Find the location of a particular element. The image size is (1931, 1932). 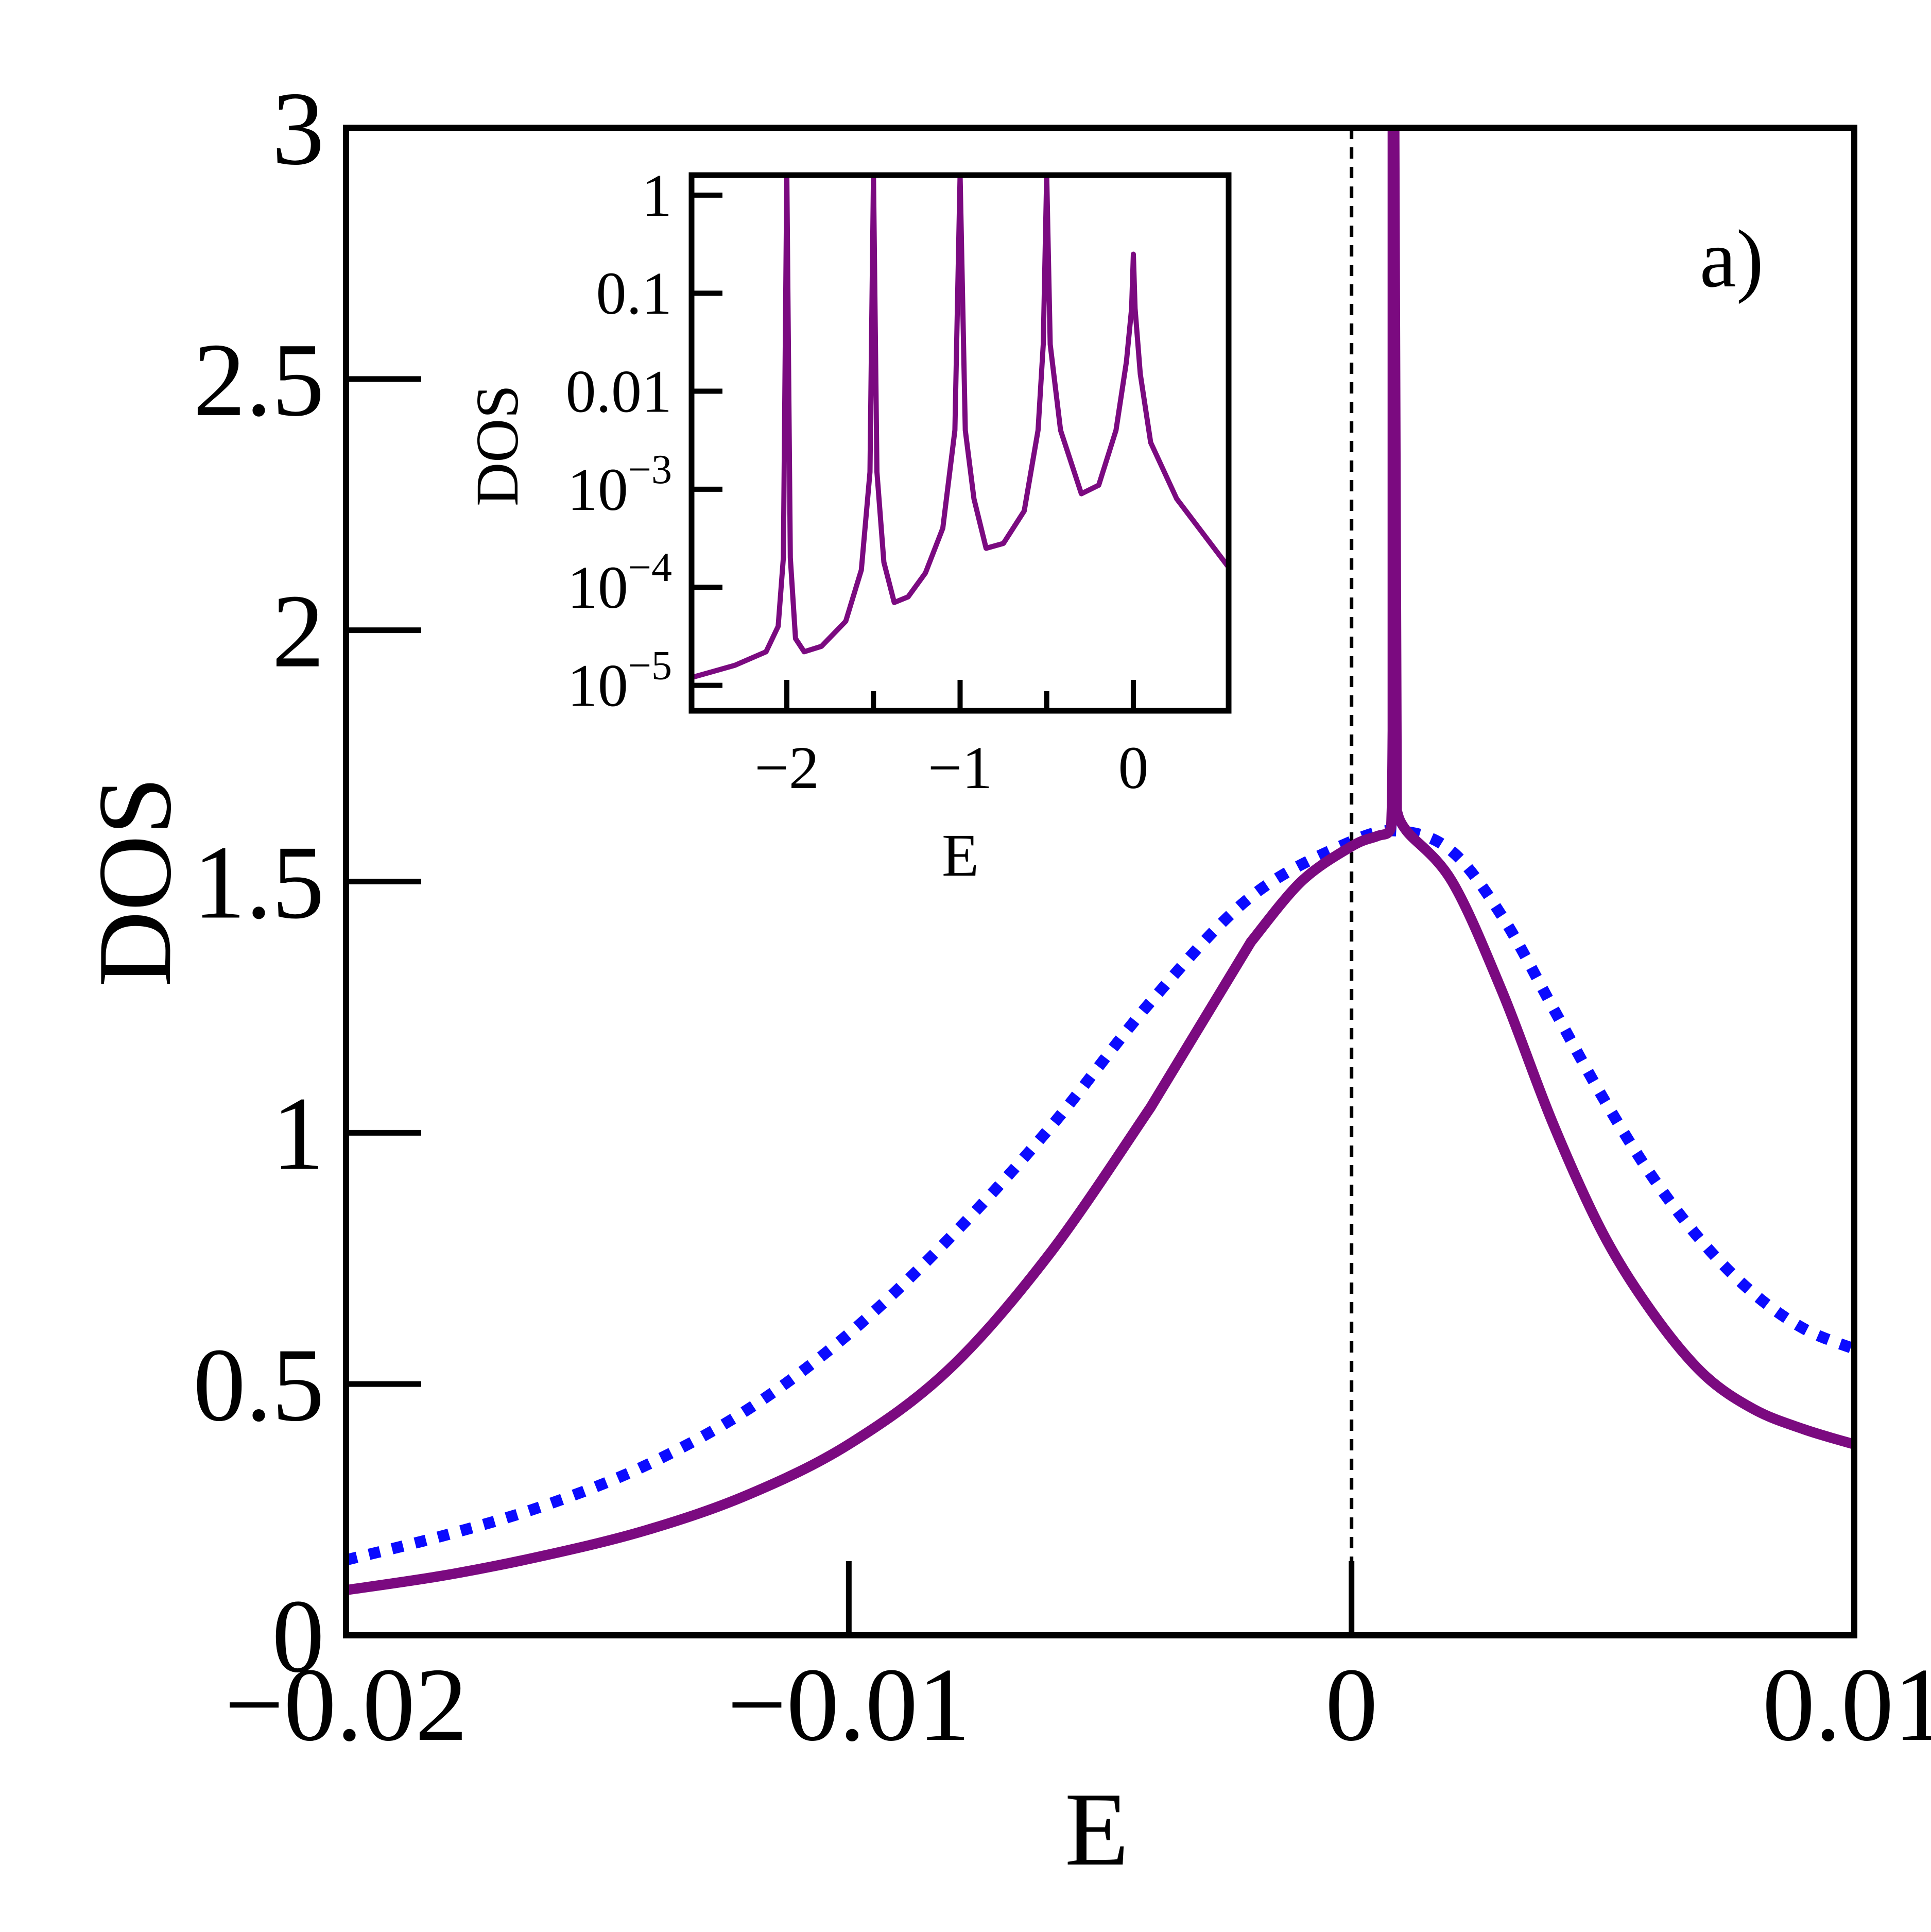

main-y-tick-label: 1 is located at coordinates (298, 1133).